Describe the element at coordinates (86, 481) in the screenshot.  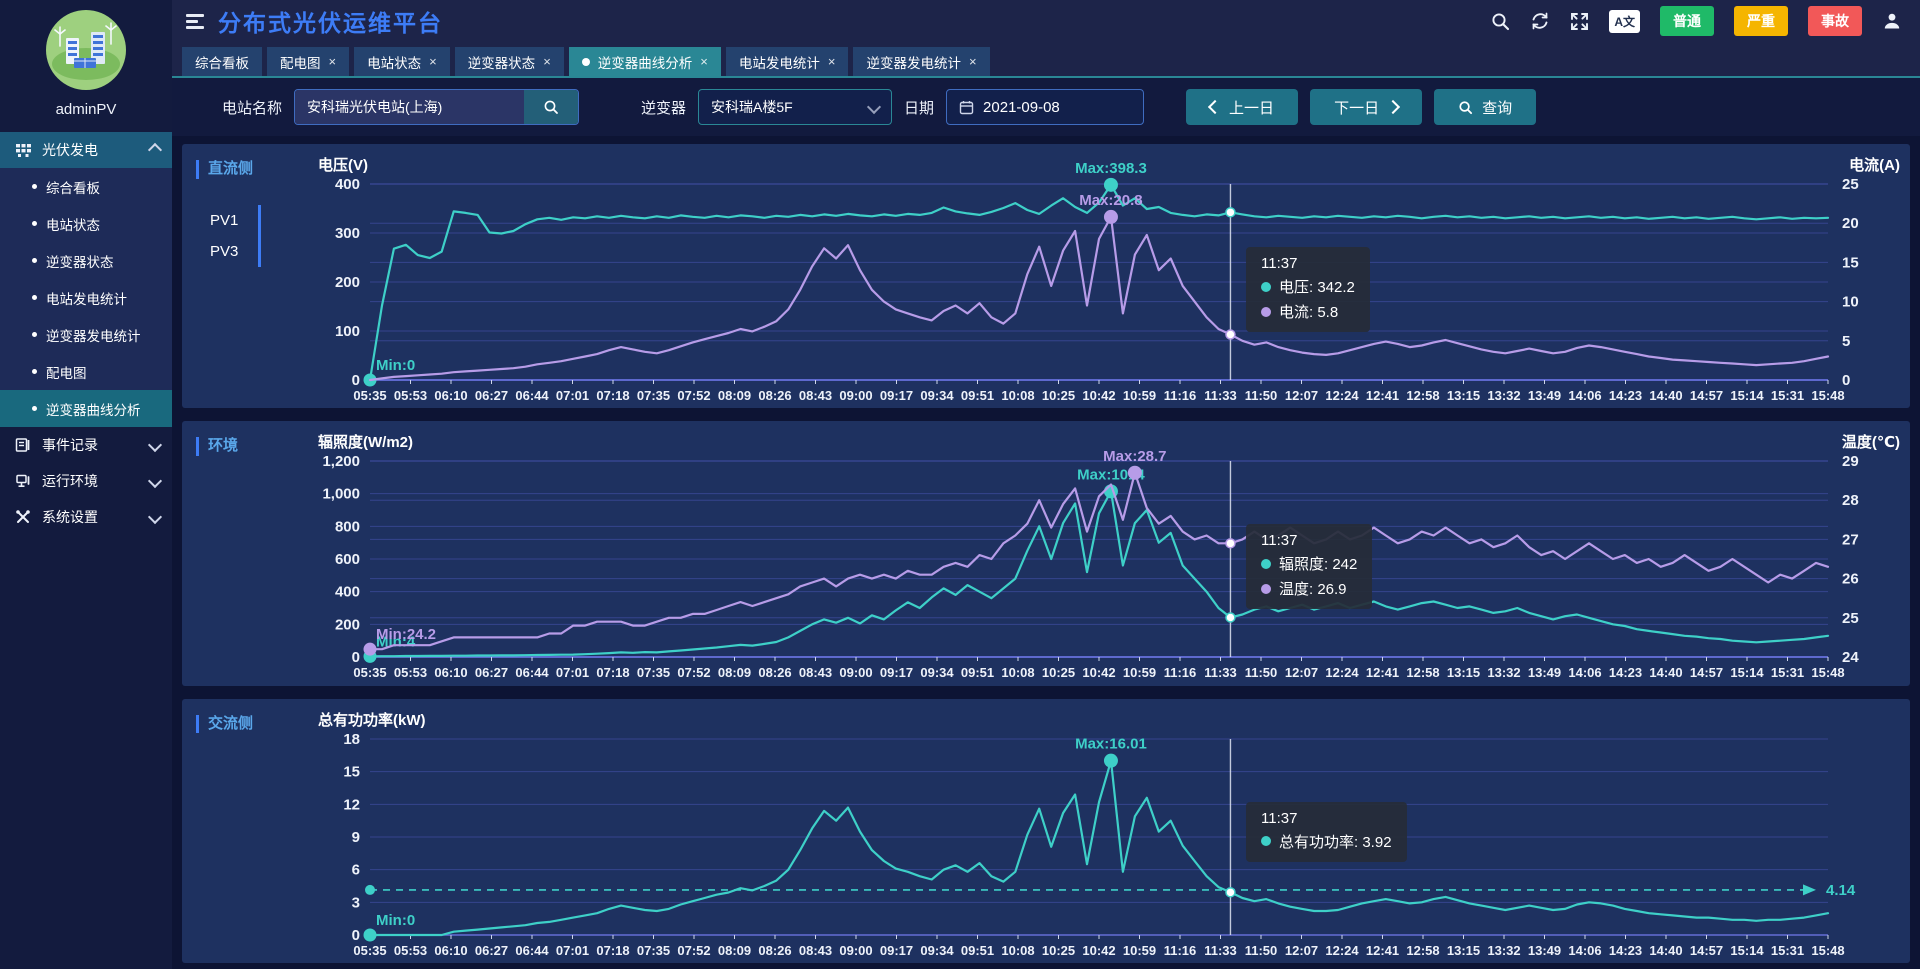
I see `sidebar-section-2: 运行环境` at that location.